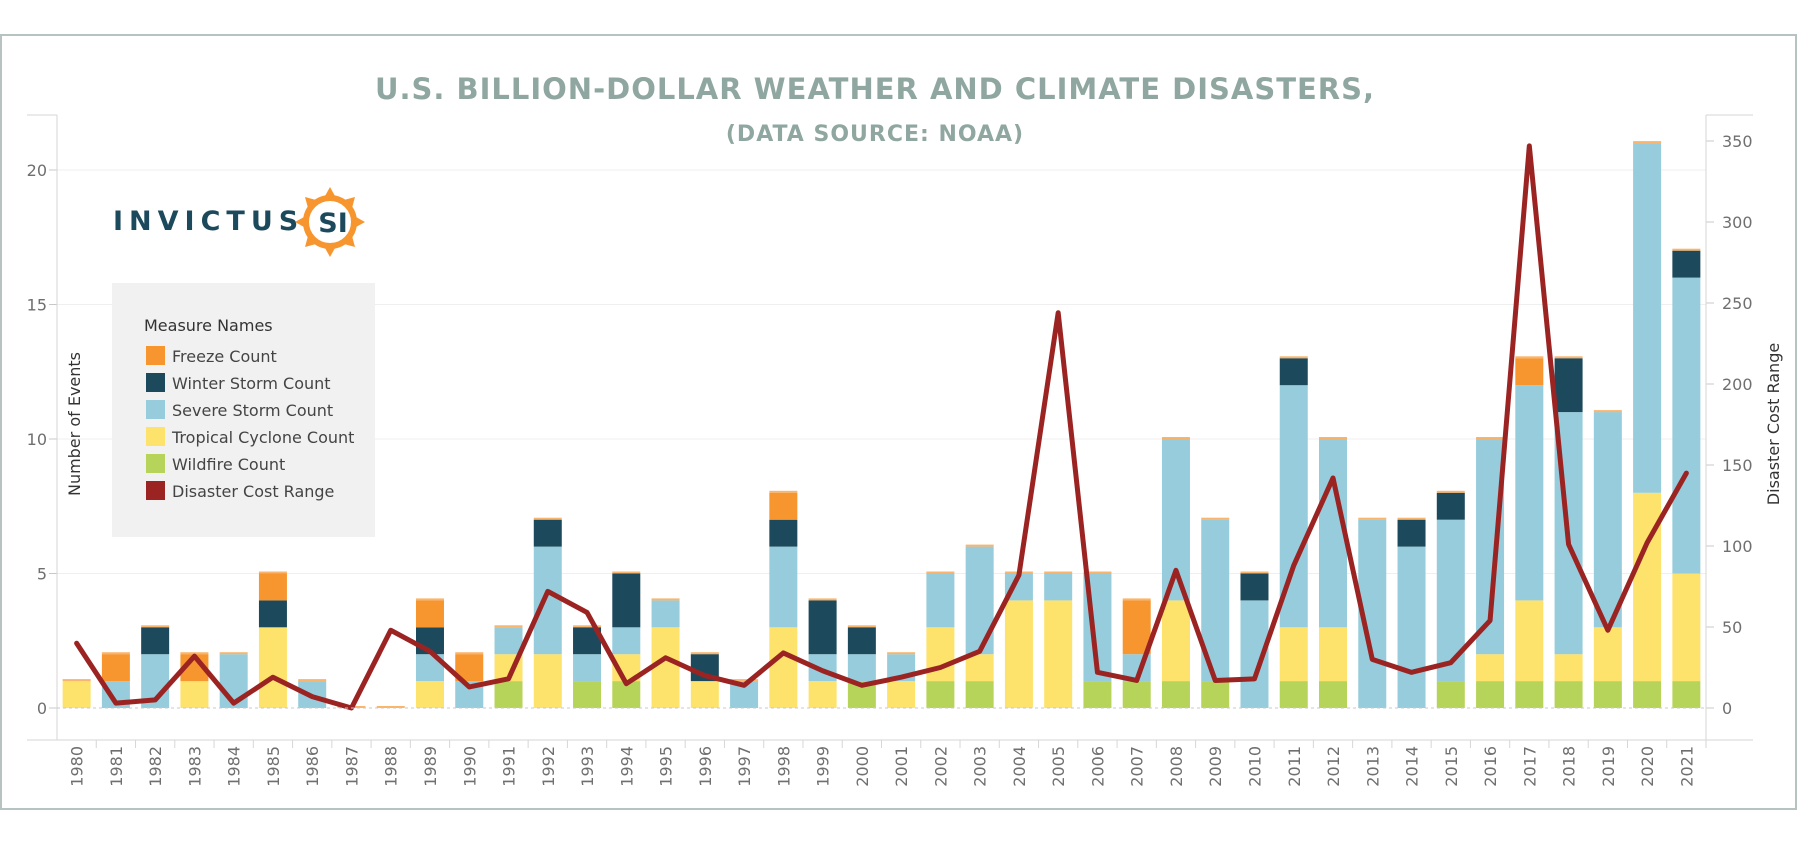 This screenshot has height=858, width=1800. Describe the element at coordinates (333, 223) in the screenshot. I see `logo-mark: SI` at that location.